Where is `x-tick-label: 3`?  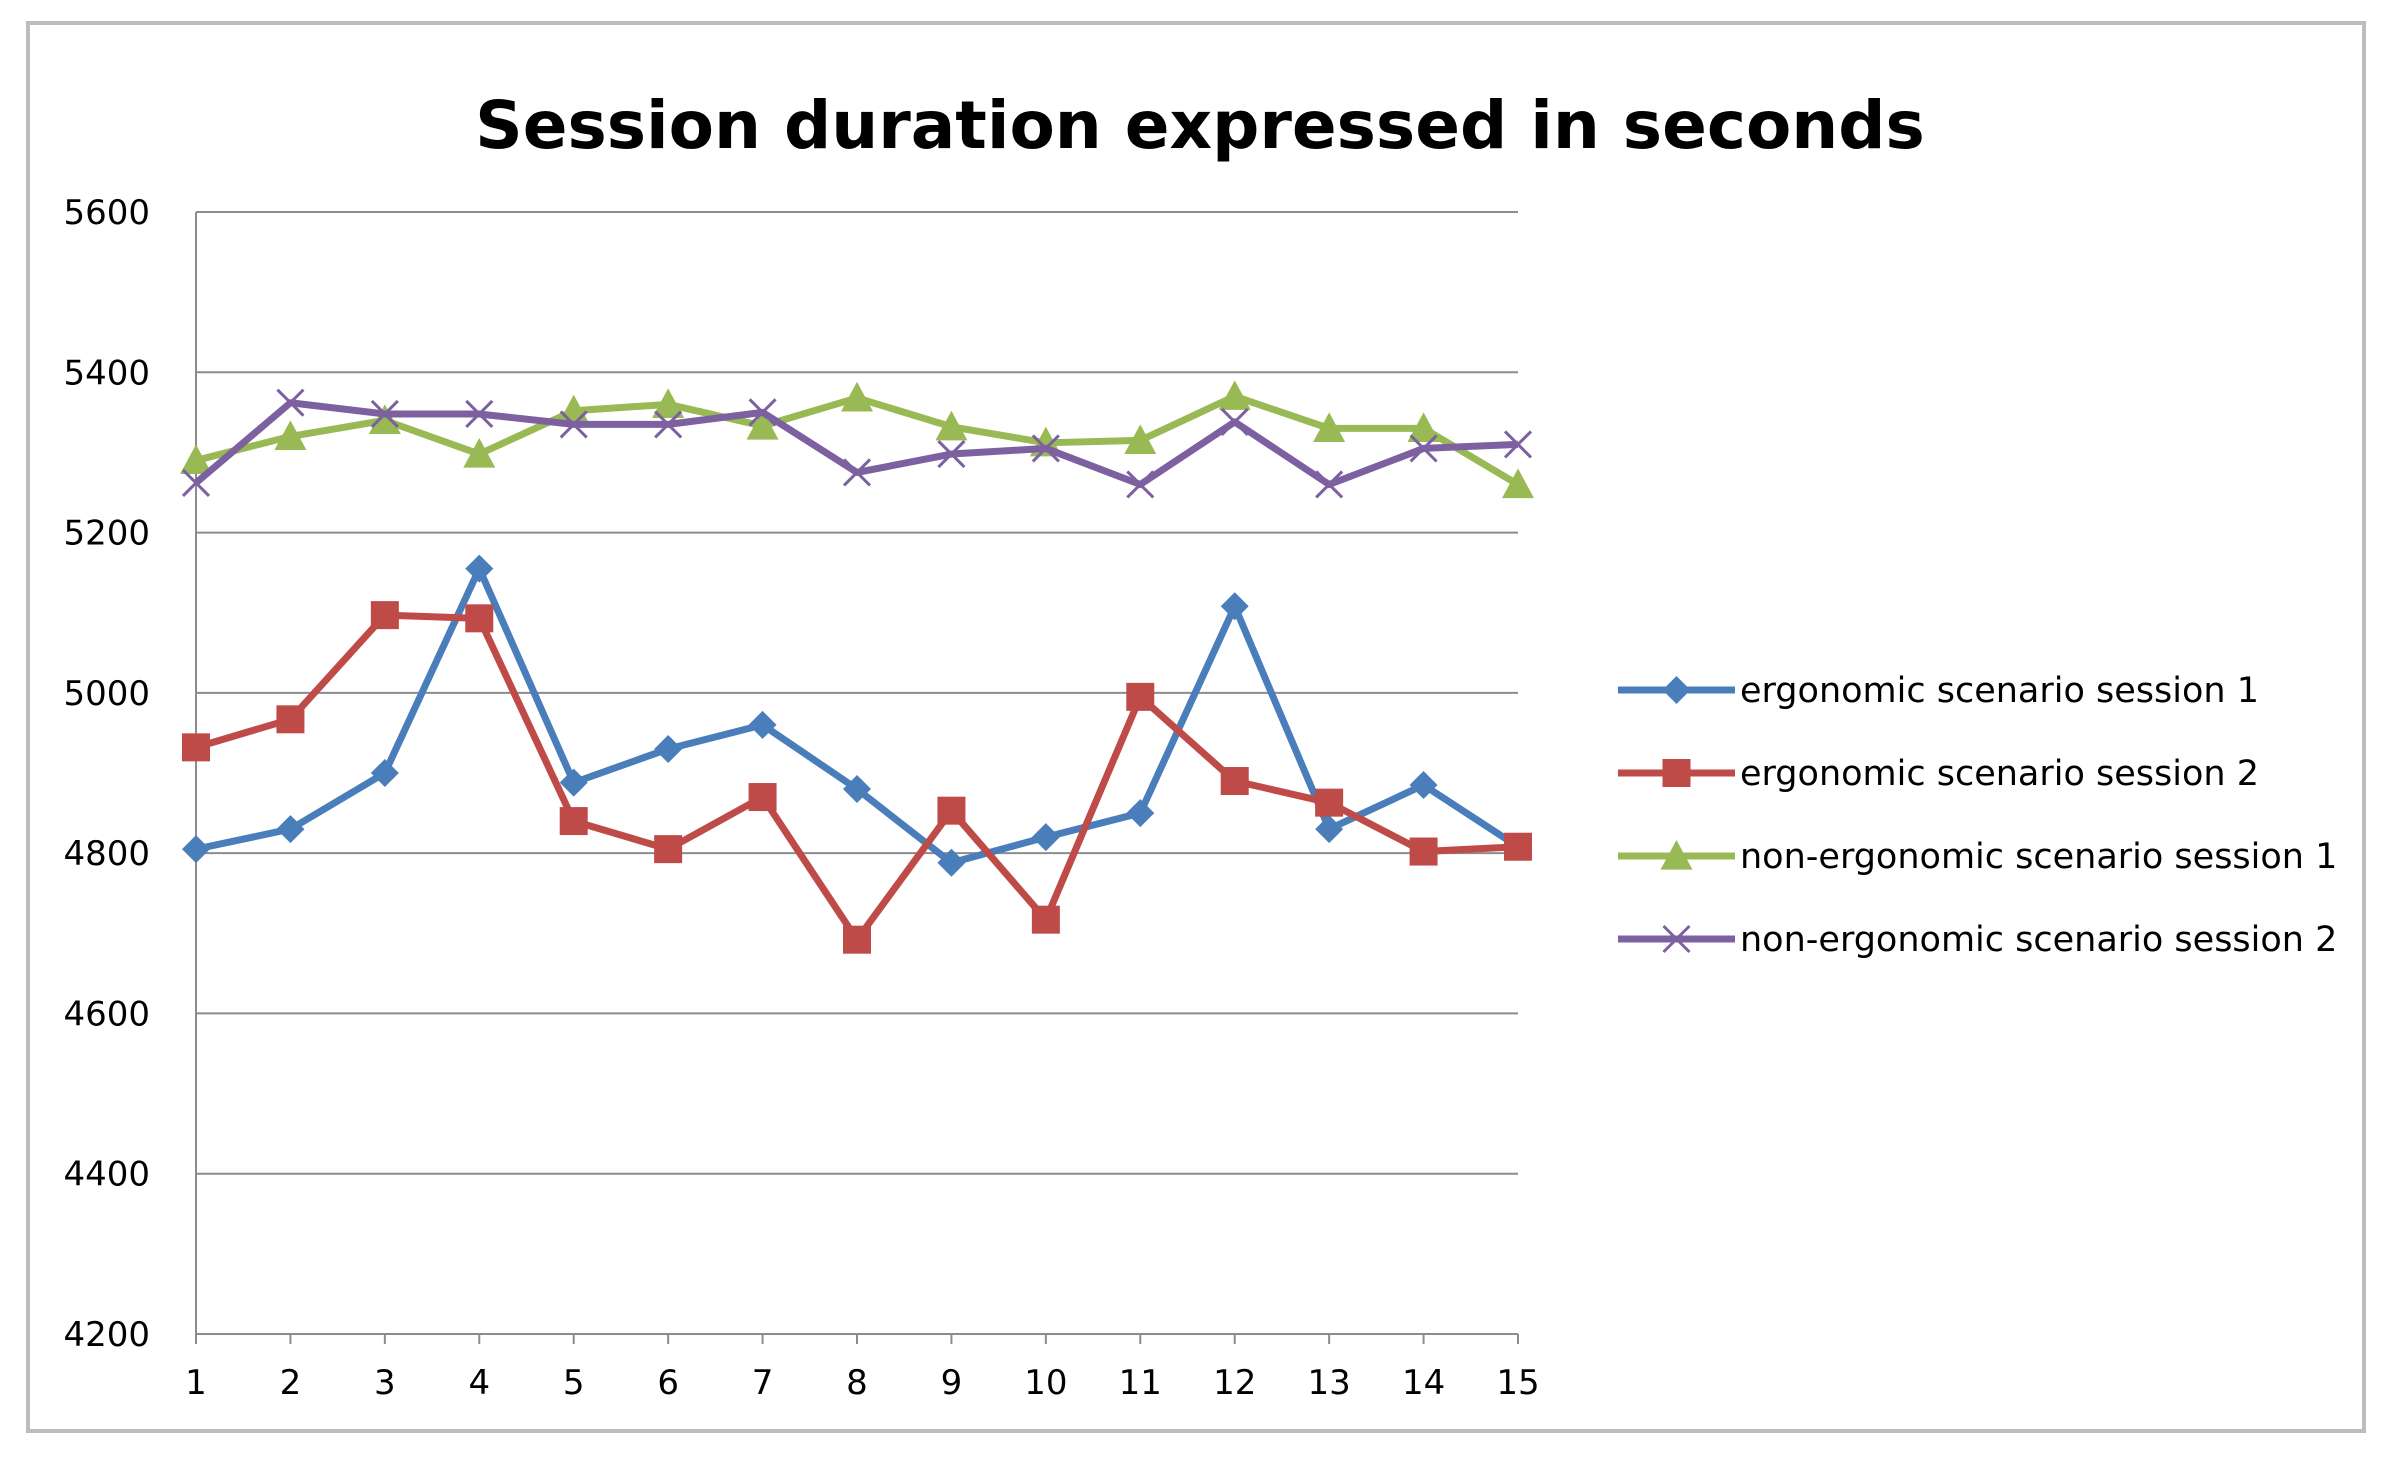 x-tick-label: 3 is located at coordinates (385, 1383).